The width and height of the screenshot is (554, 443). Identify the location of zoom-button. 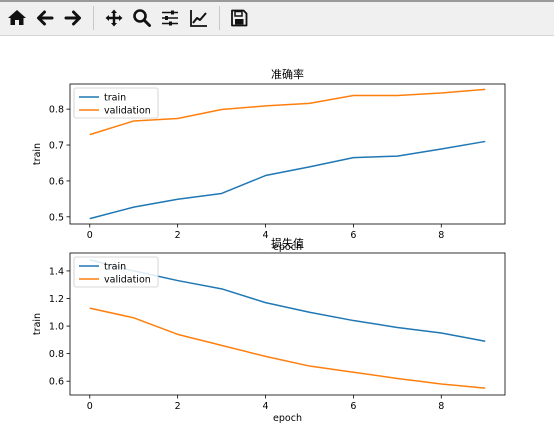
(142, 18).